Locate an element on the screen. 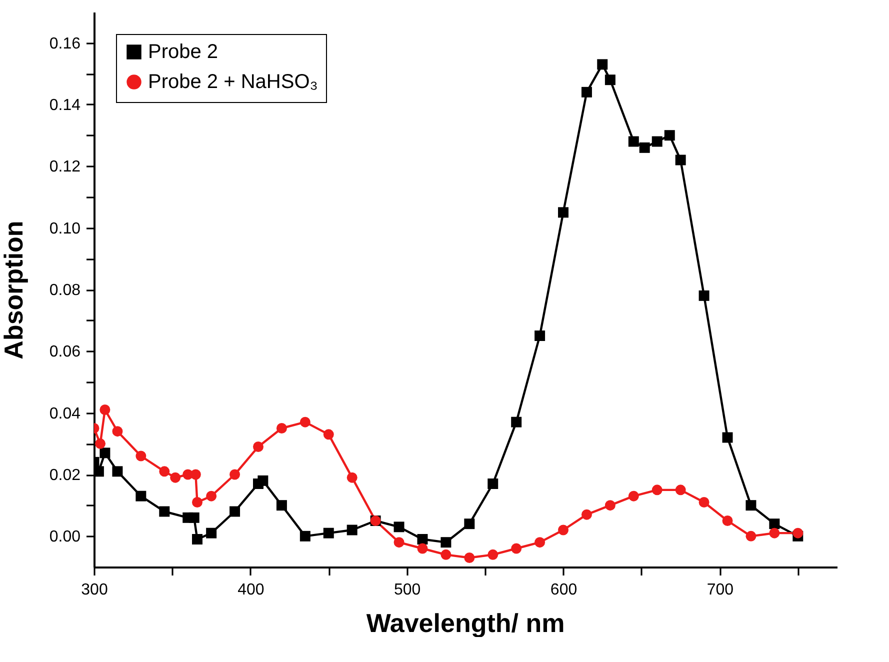 Image resolution: width=889 pixels, height=662 pixels. y-tick-label: 0.08 is located at coordinates (65, 290).